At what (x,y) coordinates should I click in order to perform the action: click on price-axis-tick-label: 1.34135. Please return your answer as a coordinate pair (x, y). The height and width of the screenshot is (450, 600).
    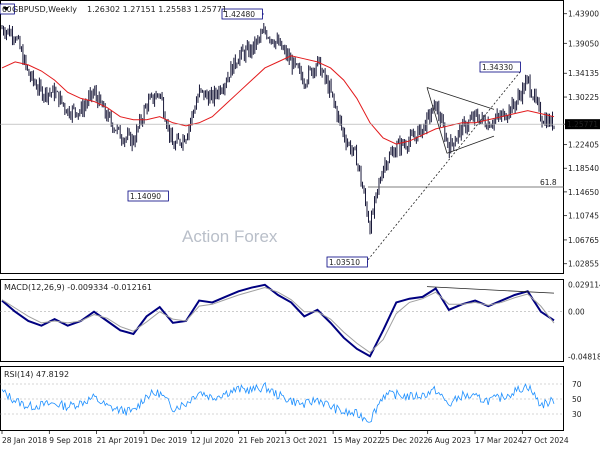
    Looking at the image, I should click on (583, 73).